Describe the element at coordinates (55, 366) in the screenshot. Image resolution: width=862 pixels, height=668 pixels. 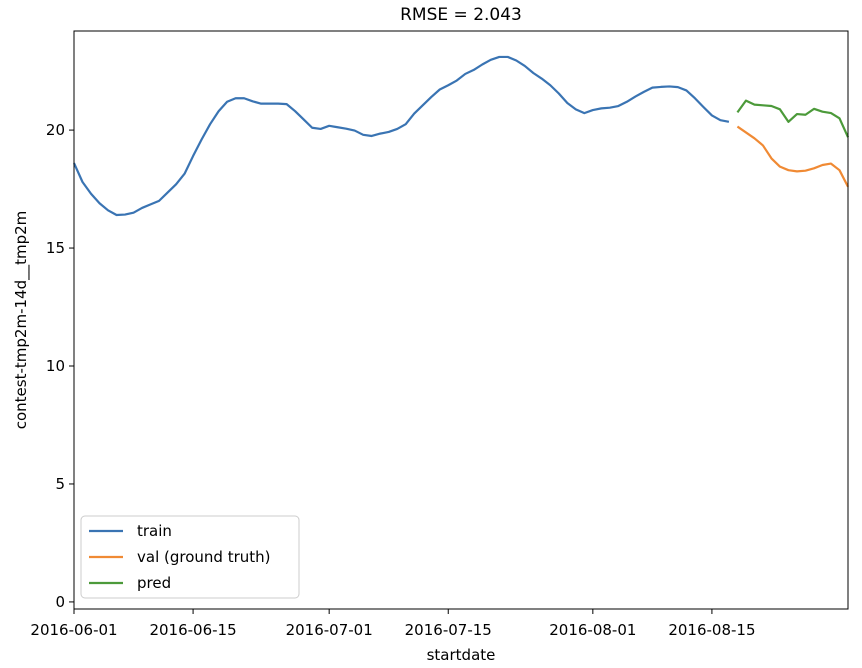
I see `y-tick-label: 10` at that location.